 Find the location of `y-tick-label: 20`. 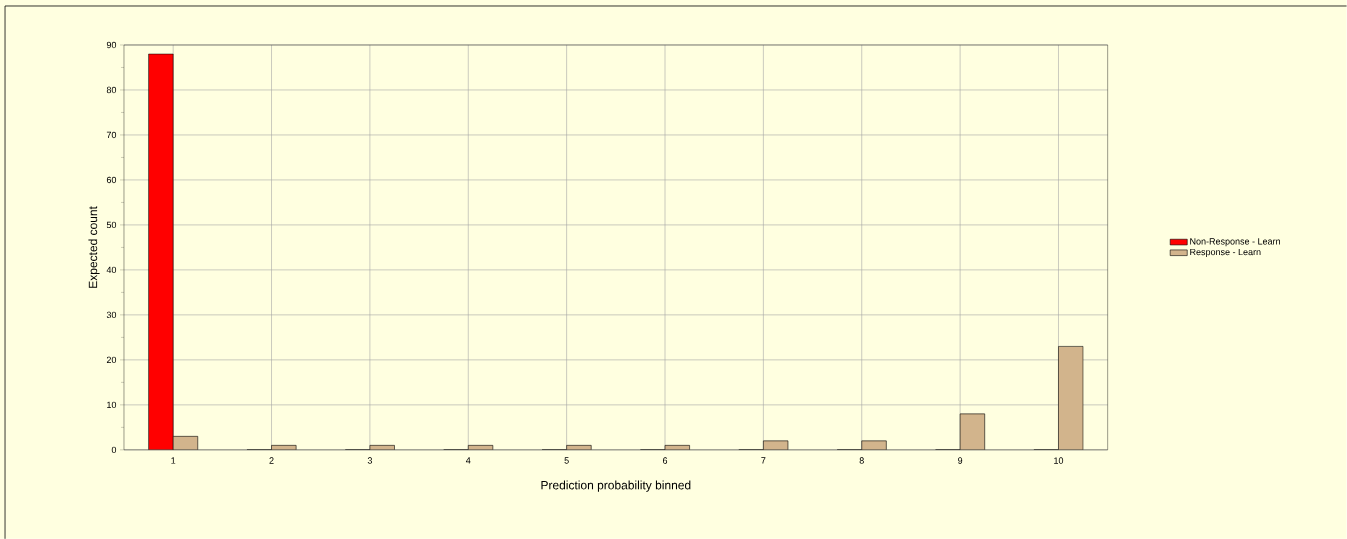

y-tick-label: 20 is located at coordinates (111, 359).